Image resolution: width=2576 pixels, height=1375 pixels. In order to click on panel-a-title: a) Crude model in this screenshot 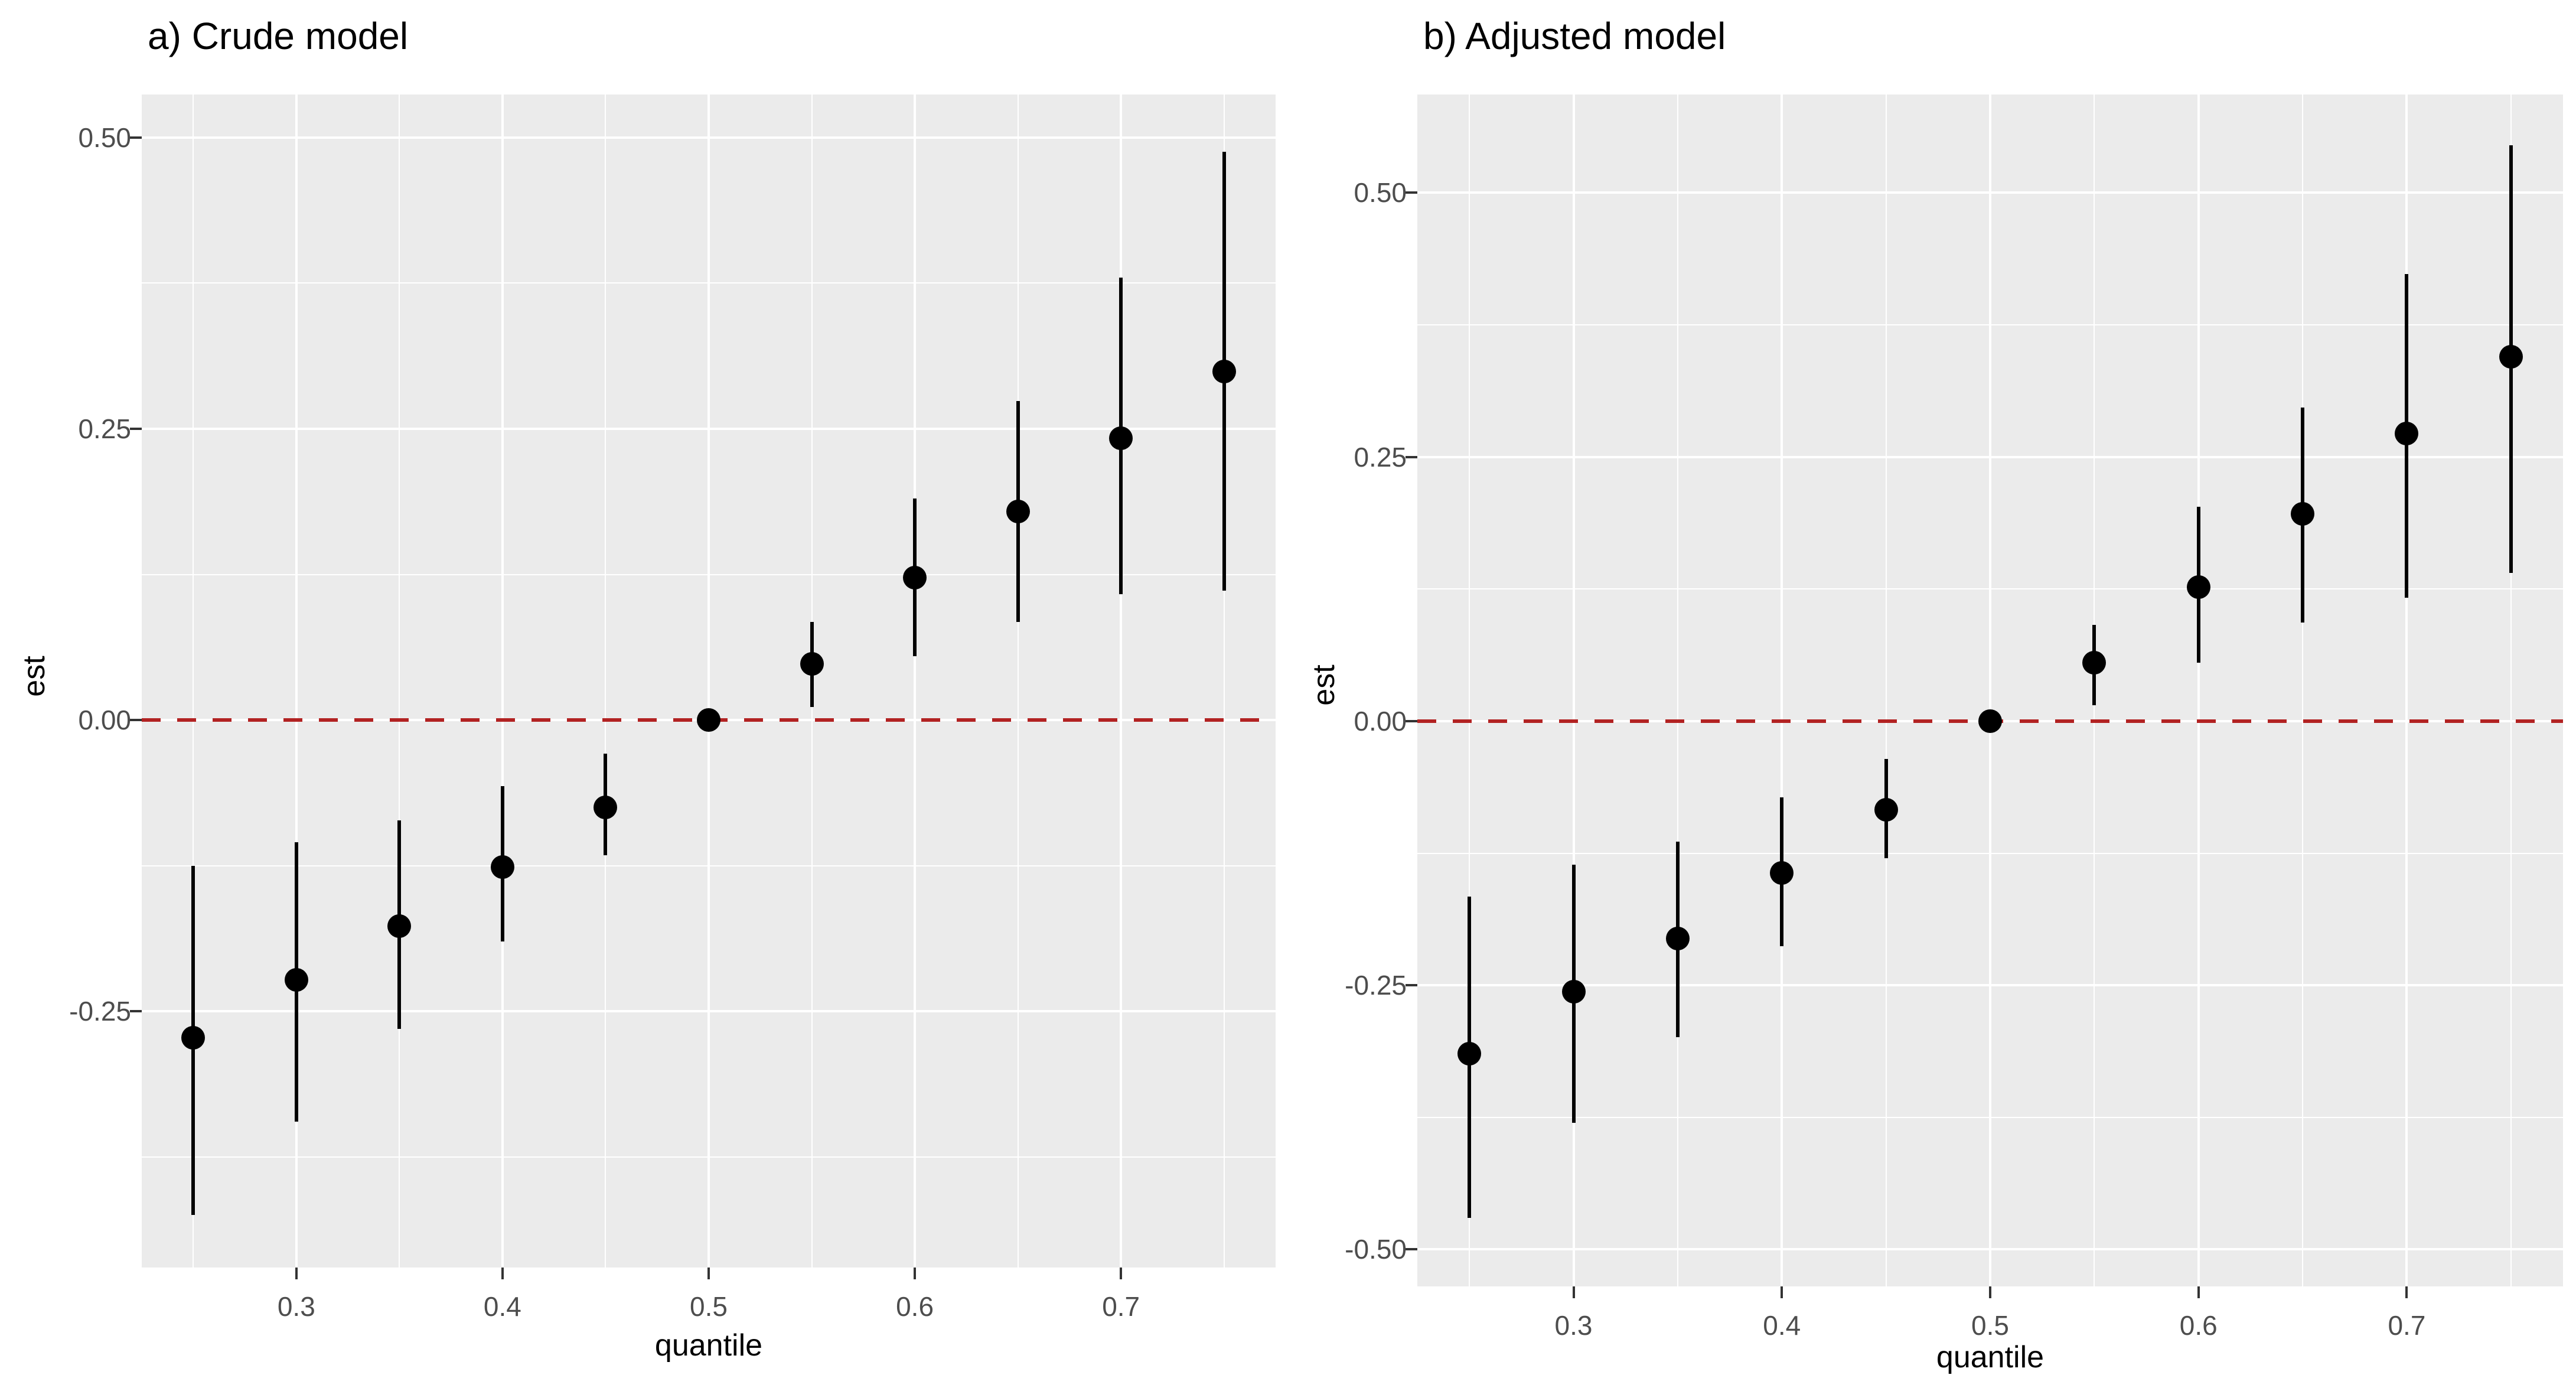, I will do `click(278, 36)`.